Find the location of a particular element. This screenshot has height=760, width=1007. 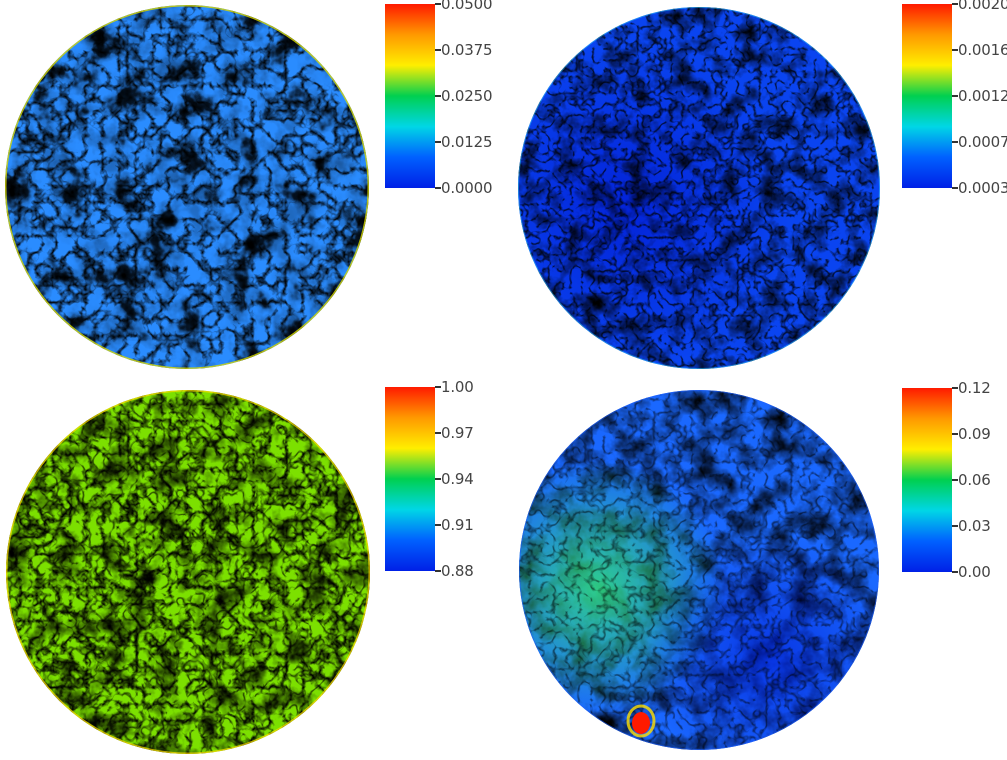

colorbar-bottom-right: 0.12 0.09 0.06 0.03 0.00 is located at coordinates (946, 480).